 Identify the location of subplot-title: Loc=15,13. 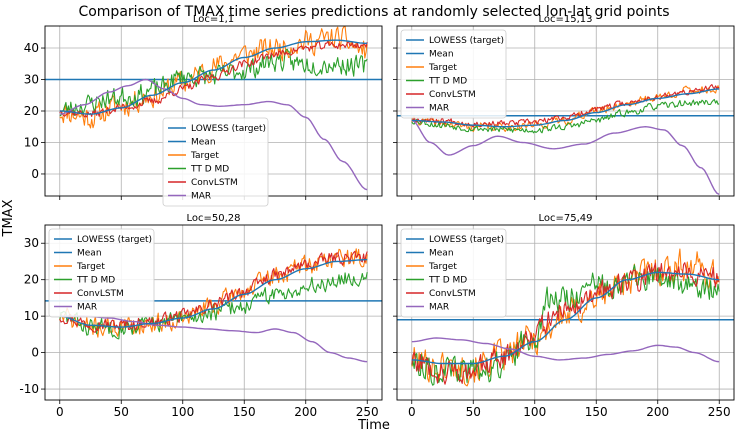
(565, 19).